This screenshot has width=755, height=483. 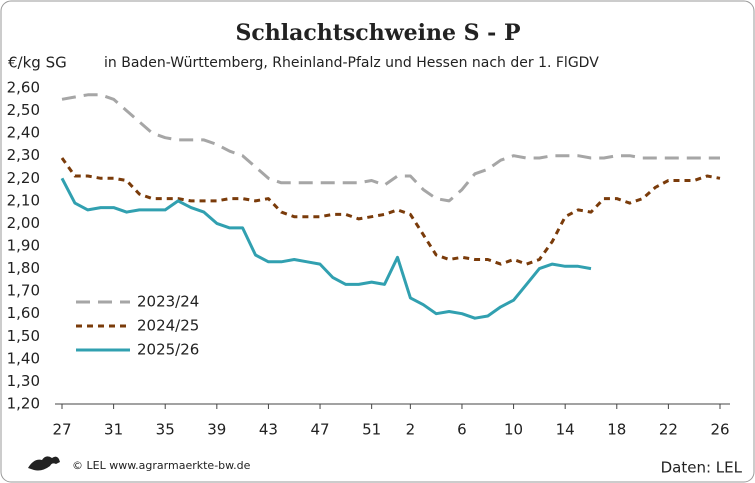 What do you see at coordinates (23, 291) in the screenshot?
I see `y-tick-label: 1,70` at bounding box center [23, 291].